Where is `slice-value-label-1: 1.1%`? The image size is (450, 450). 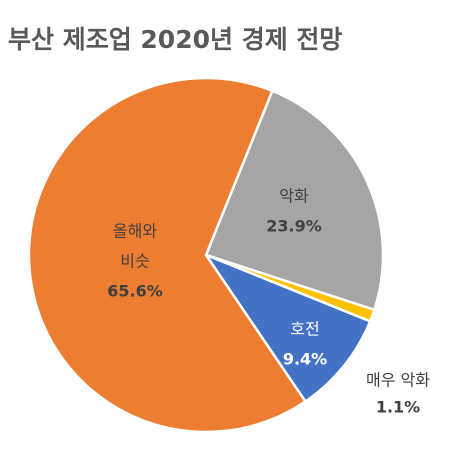 slice-value-label-1: 1.1% is located at coordinates (398, 407).